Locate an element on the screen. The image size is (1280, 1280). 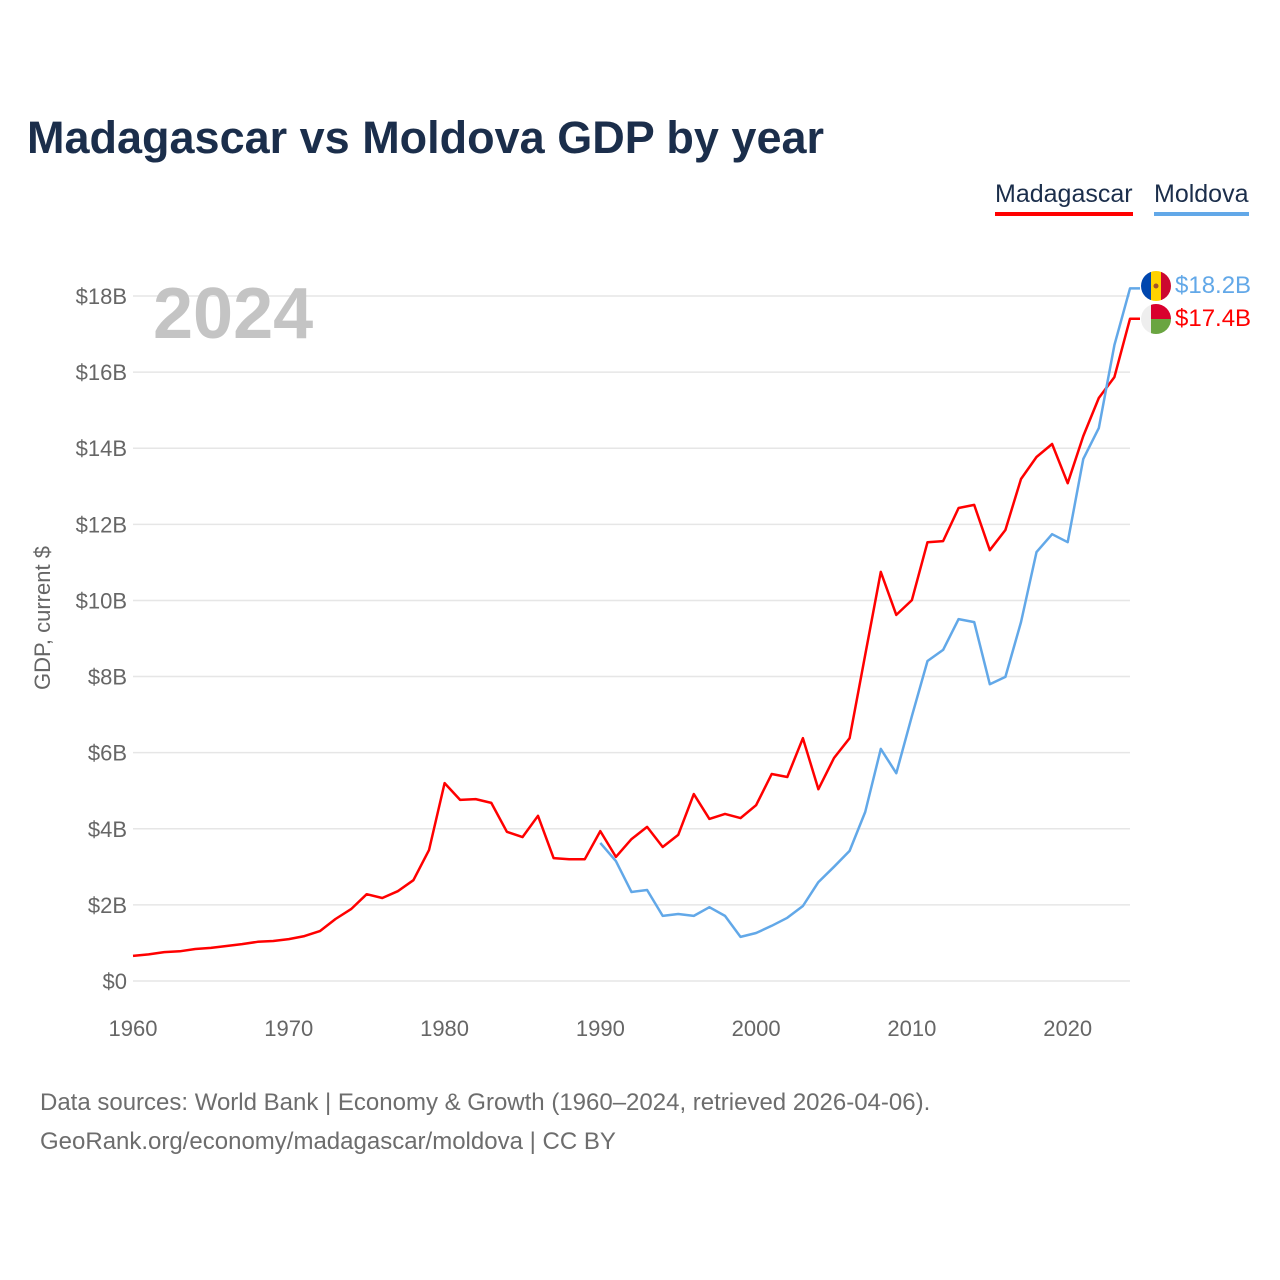
y-tick-label: $10B is located at coordinates (101, 600).